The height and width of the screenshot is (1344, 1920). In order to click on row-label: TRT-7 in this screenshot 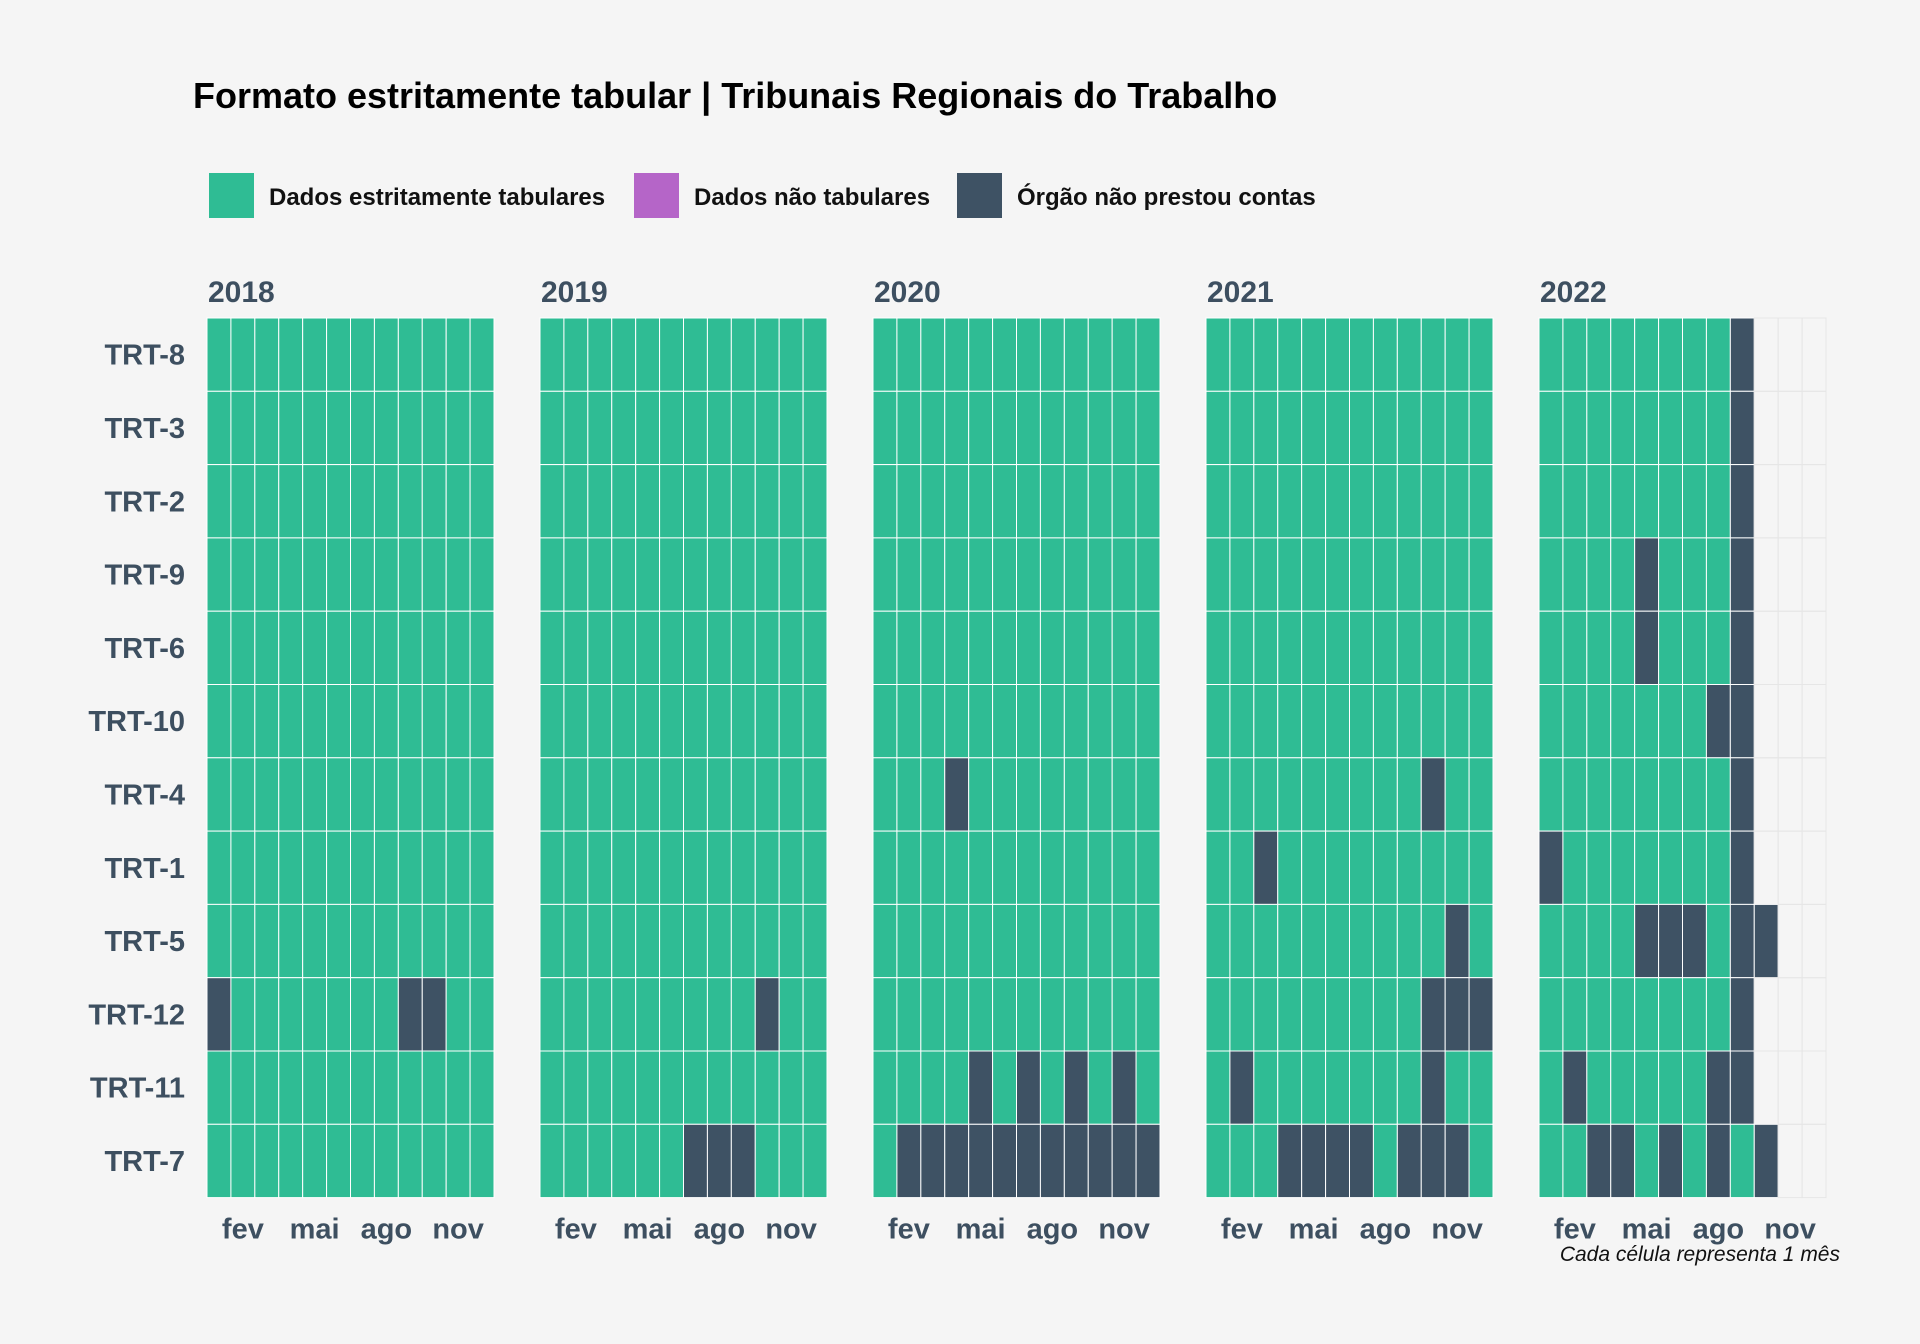, I will do `click(144, 1162)`.